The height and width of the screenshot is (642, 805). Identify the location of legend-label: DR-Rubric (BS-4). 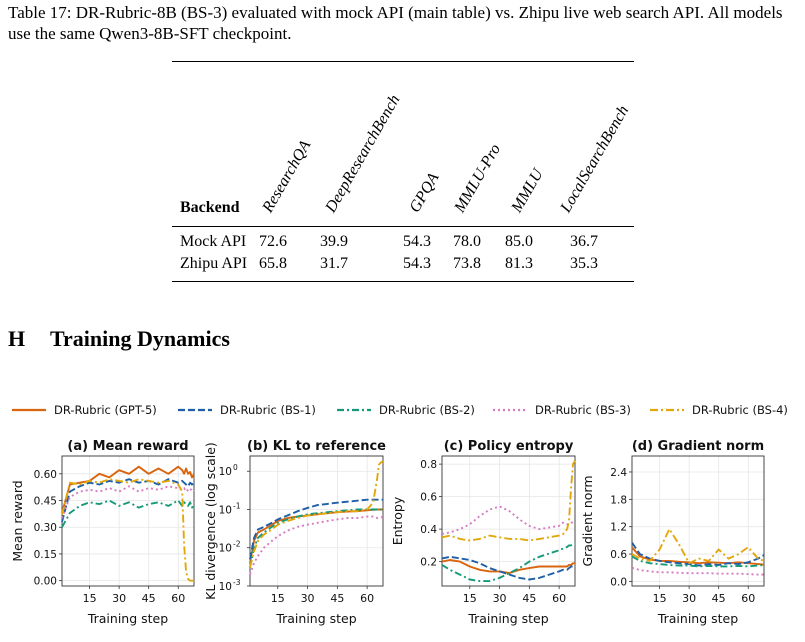
(740, 410).